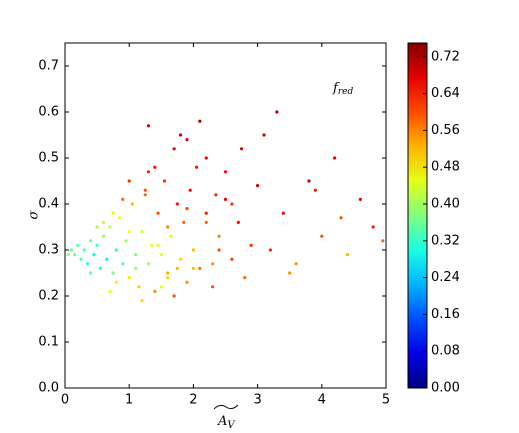 This screenshot has height=433, width=519. Describe the element at coordinates (226, 407) in the screenshot. I see `x-label-tilde` at that location.